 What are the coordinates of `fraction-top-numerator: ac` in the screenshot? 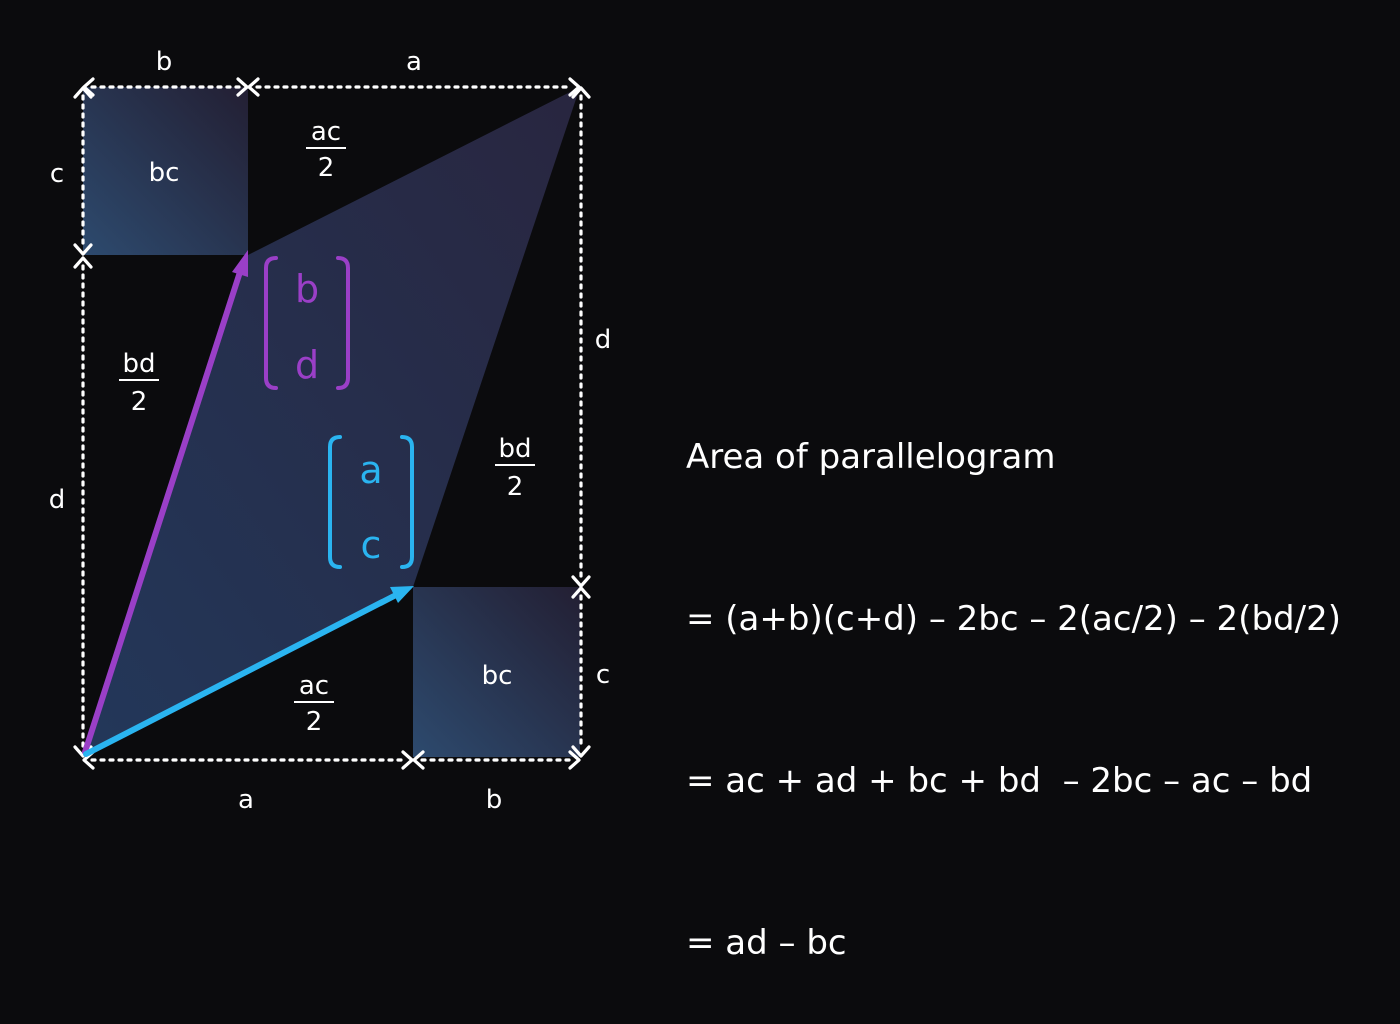 It's located at (326, 132).